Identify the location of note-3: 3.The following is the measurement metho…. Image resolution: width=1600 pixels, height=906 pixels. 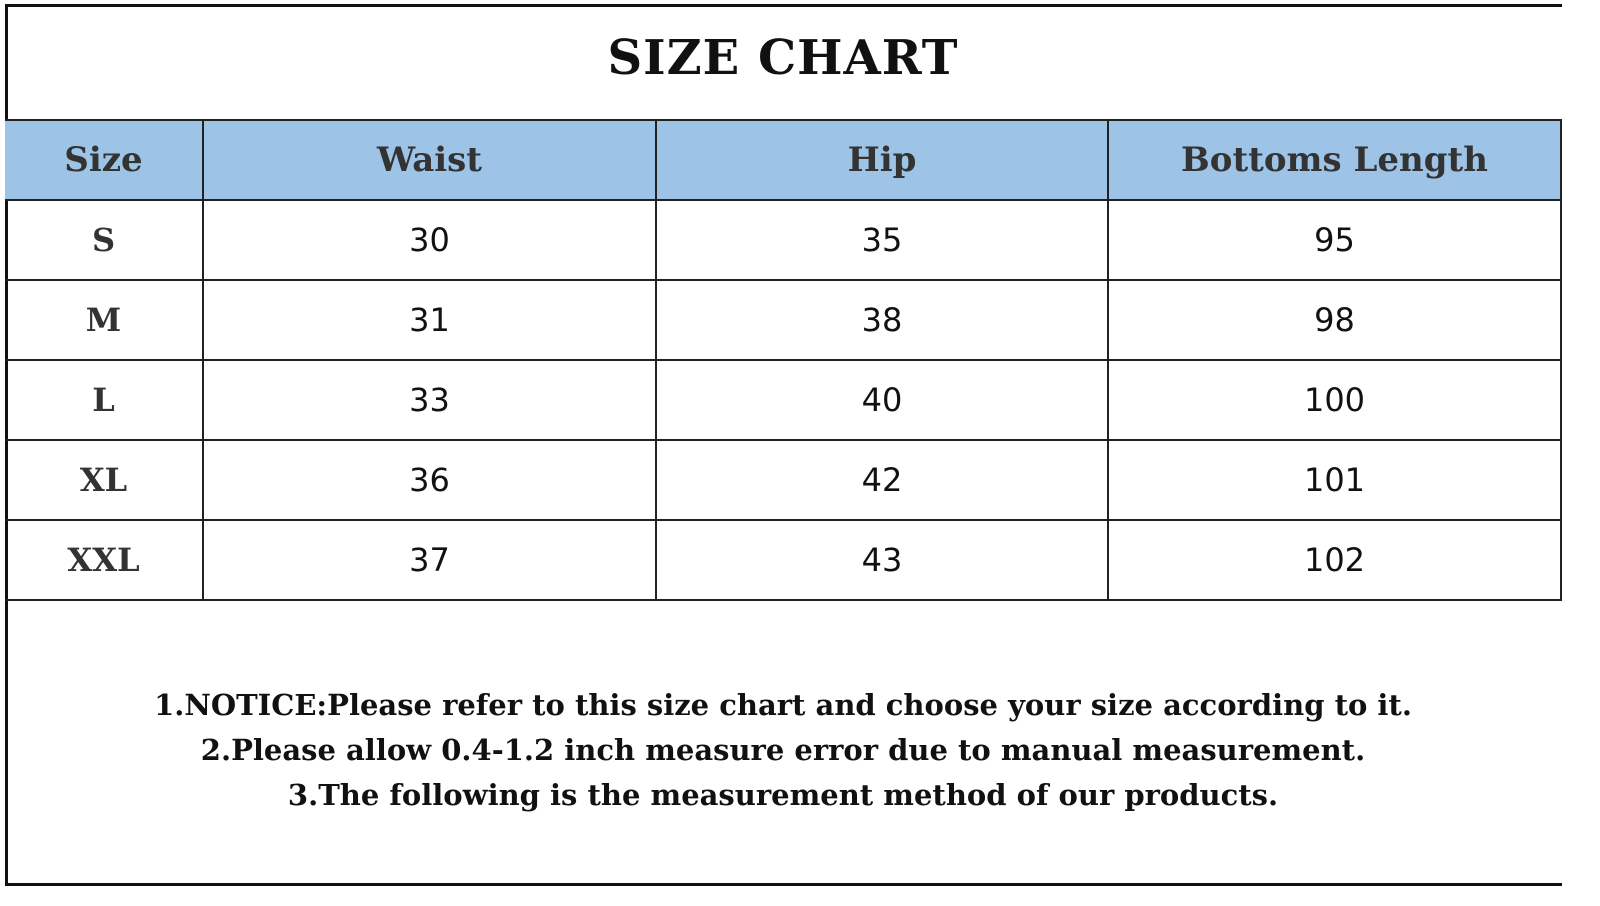
(783, 795).